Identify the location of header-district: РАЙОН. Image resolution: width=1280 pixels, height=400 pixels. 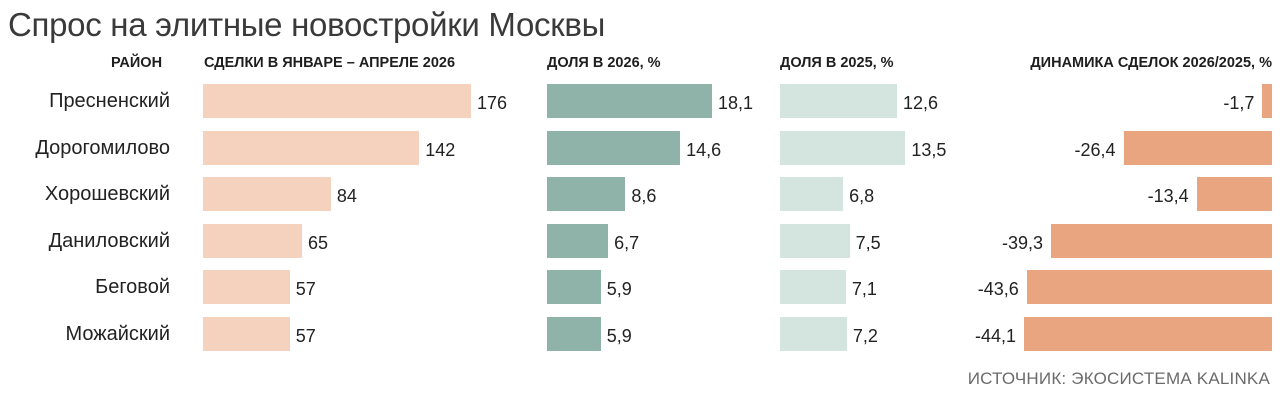
(137, 63).